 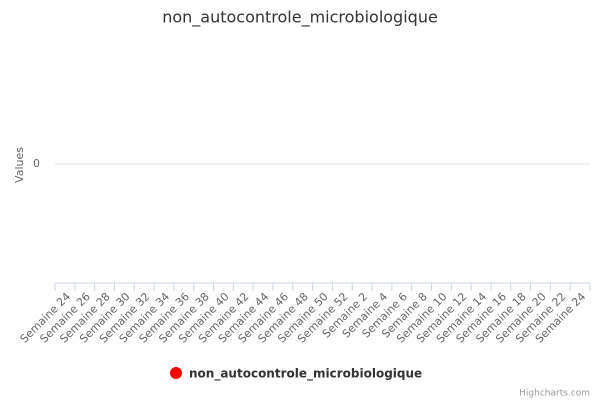 I want to click on credit: Highcharts.com, so click(x=554, y=394).